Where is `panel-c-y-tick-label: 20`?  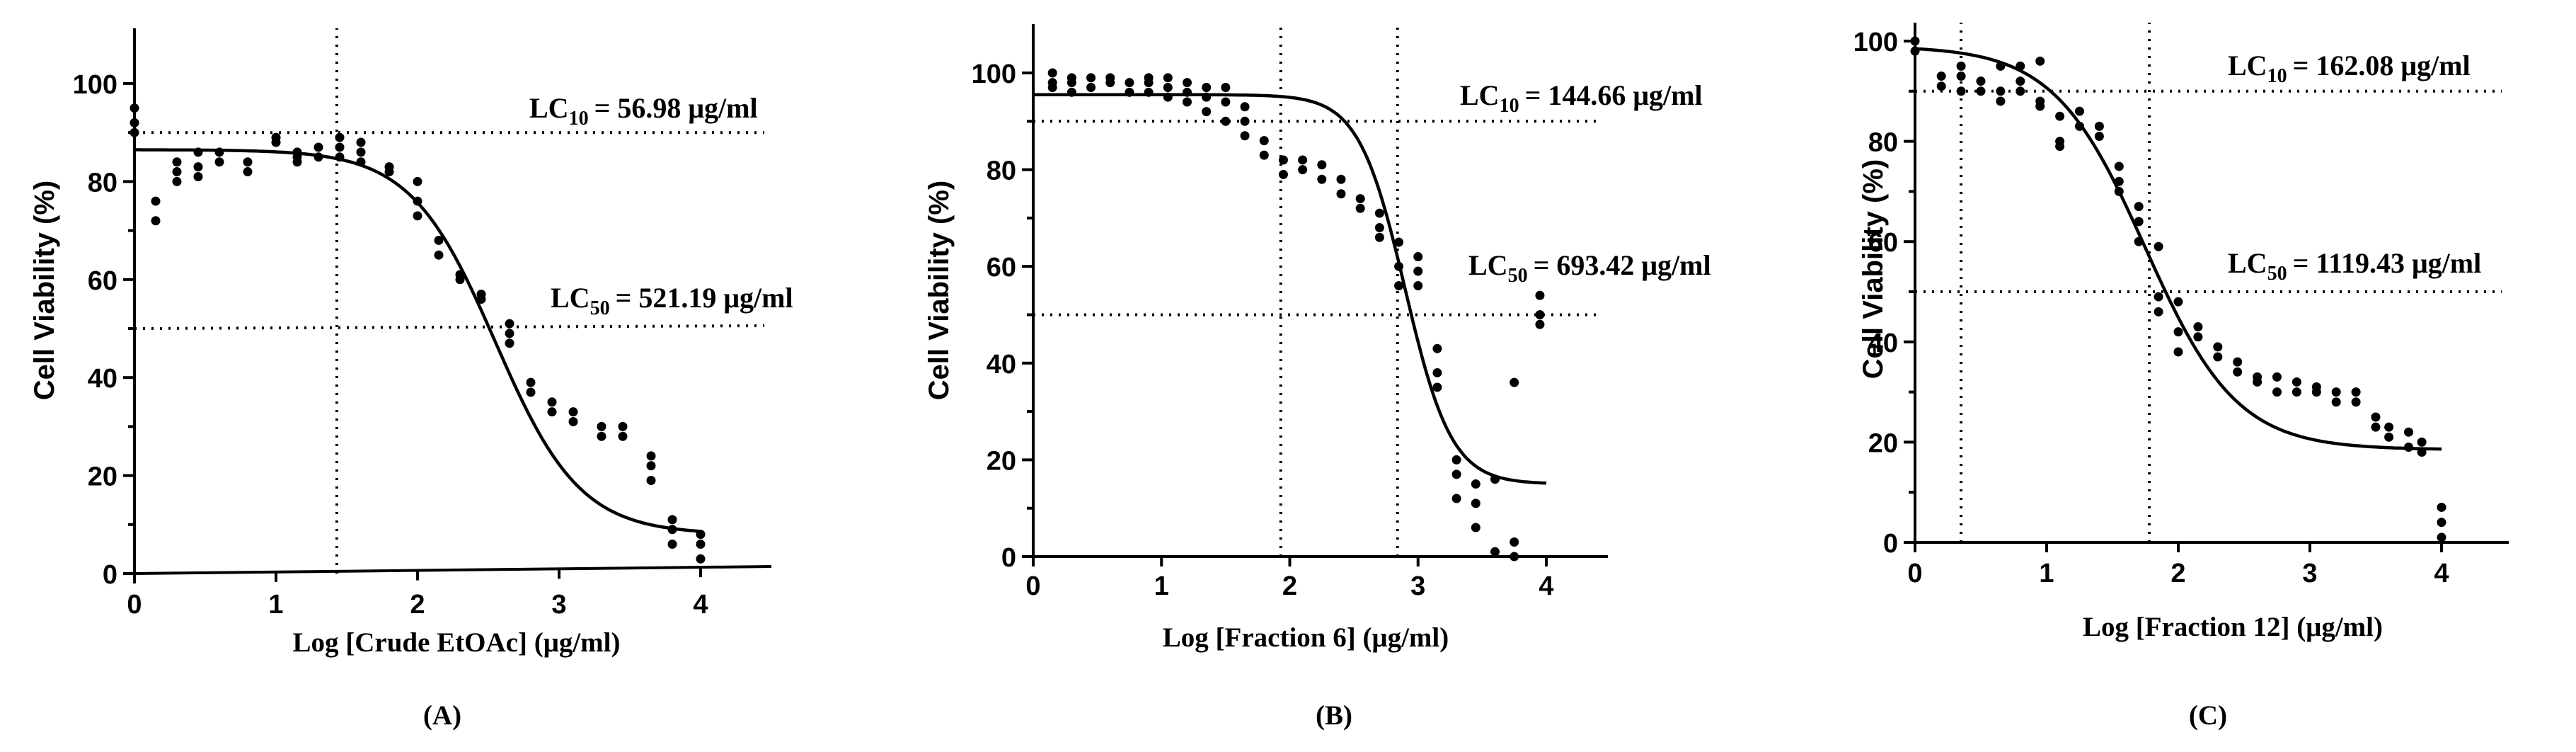
panel-c-y-tick-label: 20 is located at coordinates (1883, 443).